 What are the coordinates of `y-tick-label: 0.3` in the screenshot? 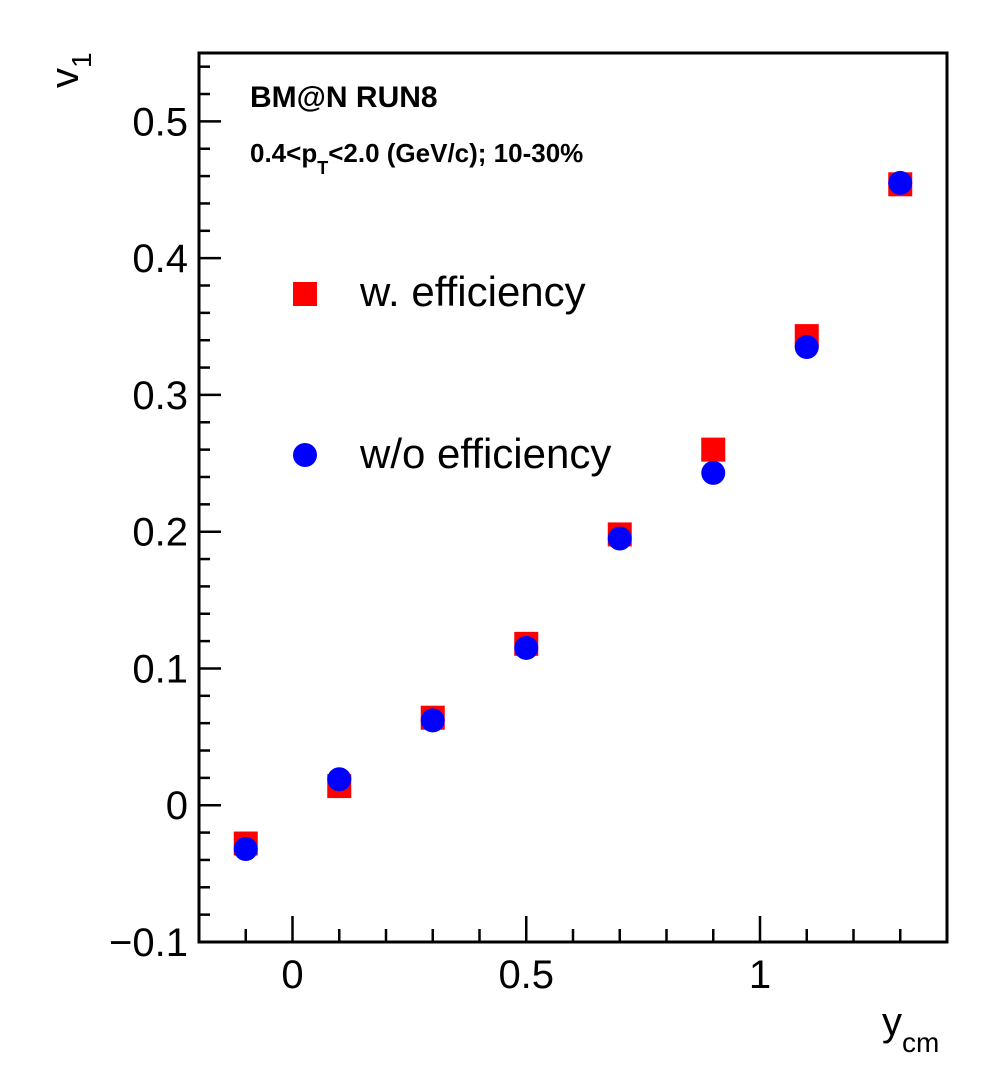 It's located at (160, 396).